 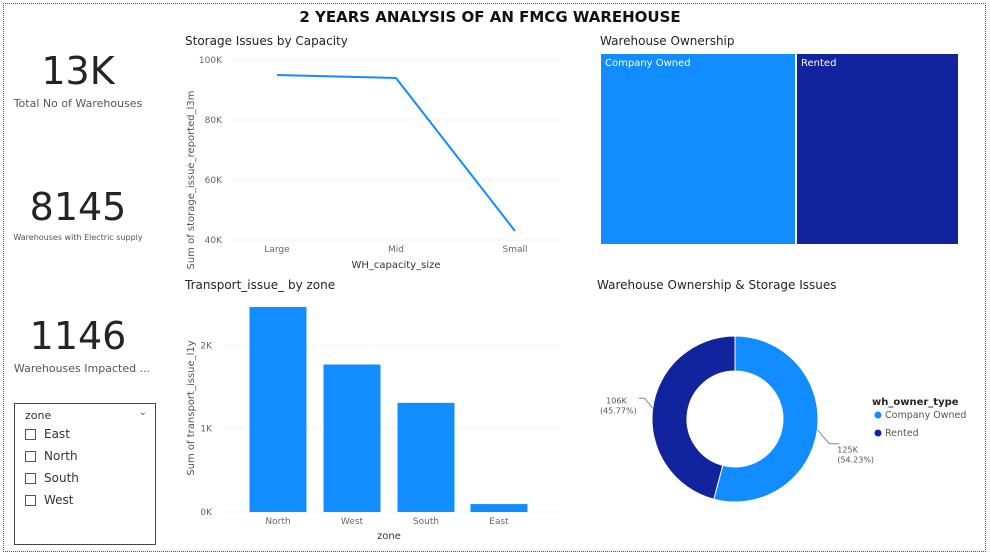 I want to click on kpi-electric-supply-value: 8145, so click(x=78, y=207).